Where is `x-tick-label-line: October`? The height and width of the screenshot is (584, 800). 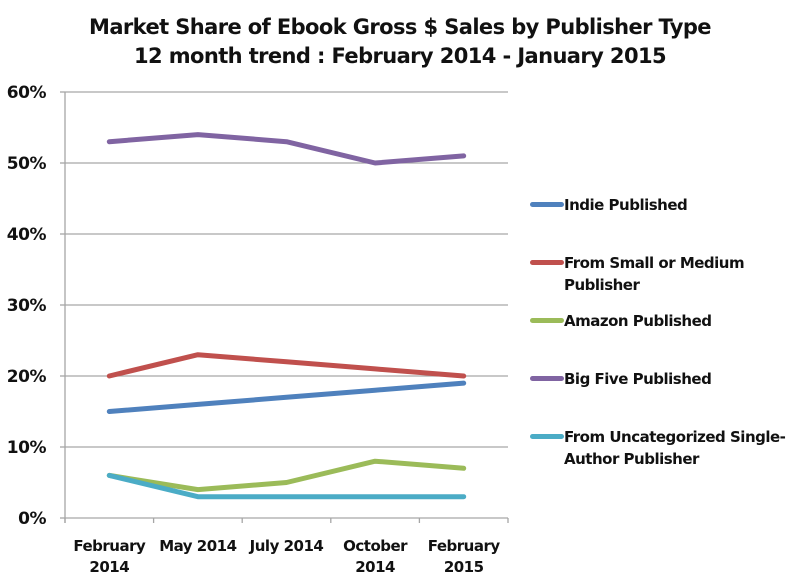 x-tick-label-line: October is located at coordinates (375, 546).